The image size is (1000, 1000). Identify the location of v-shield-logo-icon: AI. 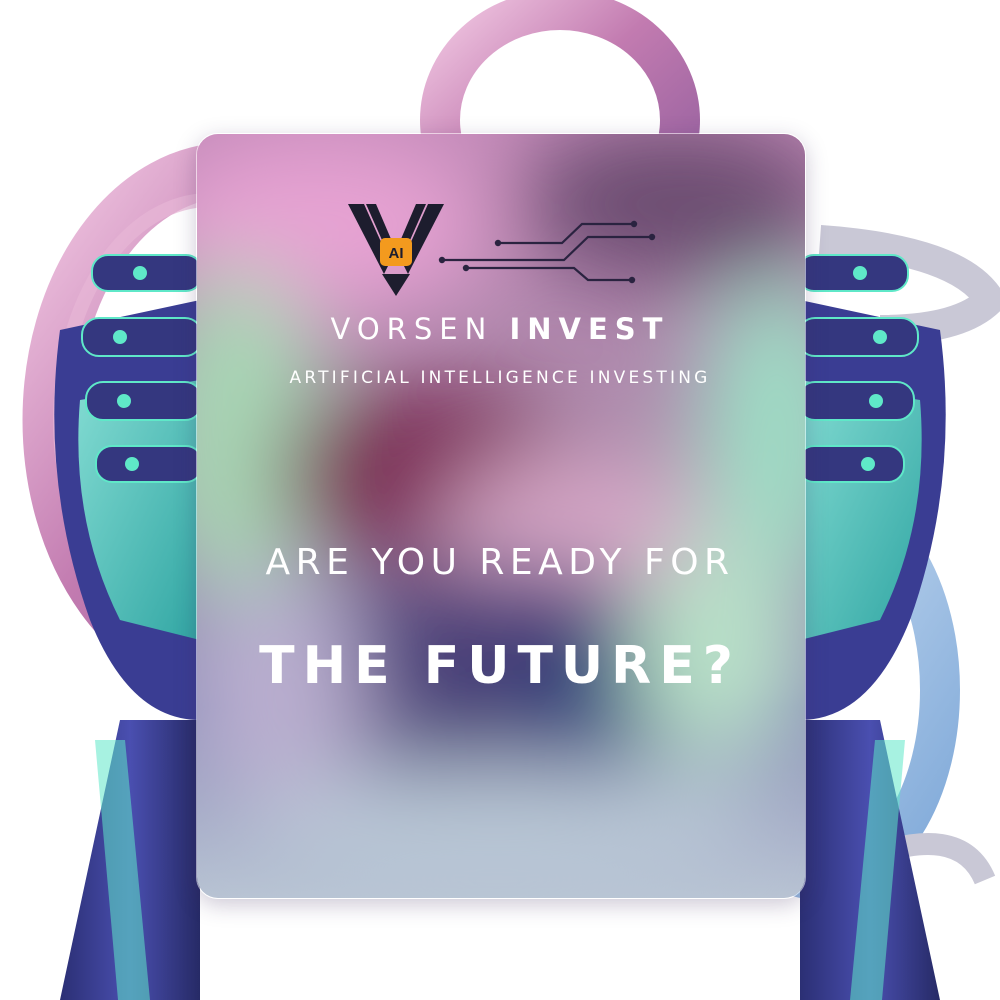
(502, 250).